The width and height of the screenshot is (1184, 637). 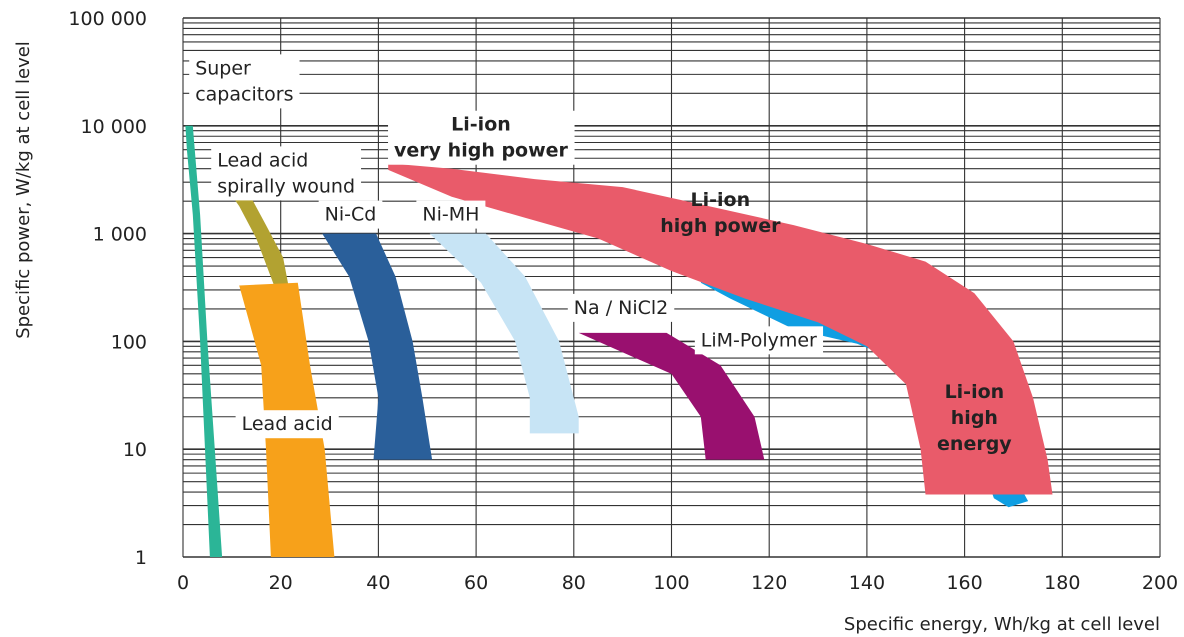 I want to click on label-line: capacitors, so click(x=244, y=94).